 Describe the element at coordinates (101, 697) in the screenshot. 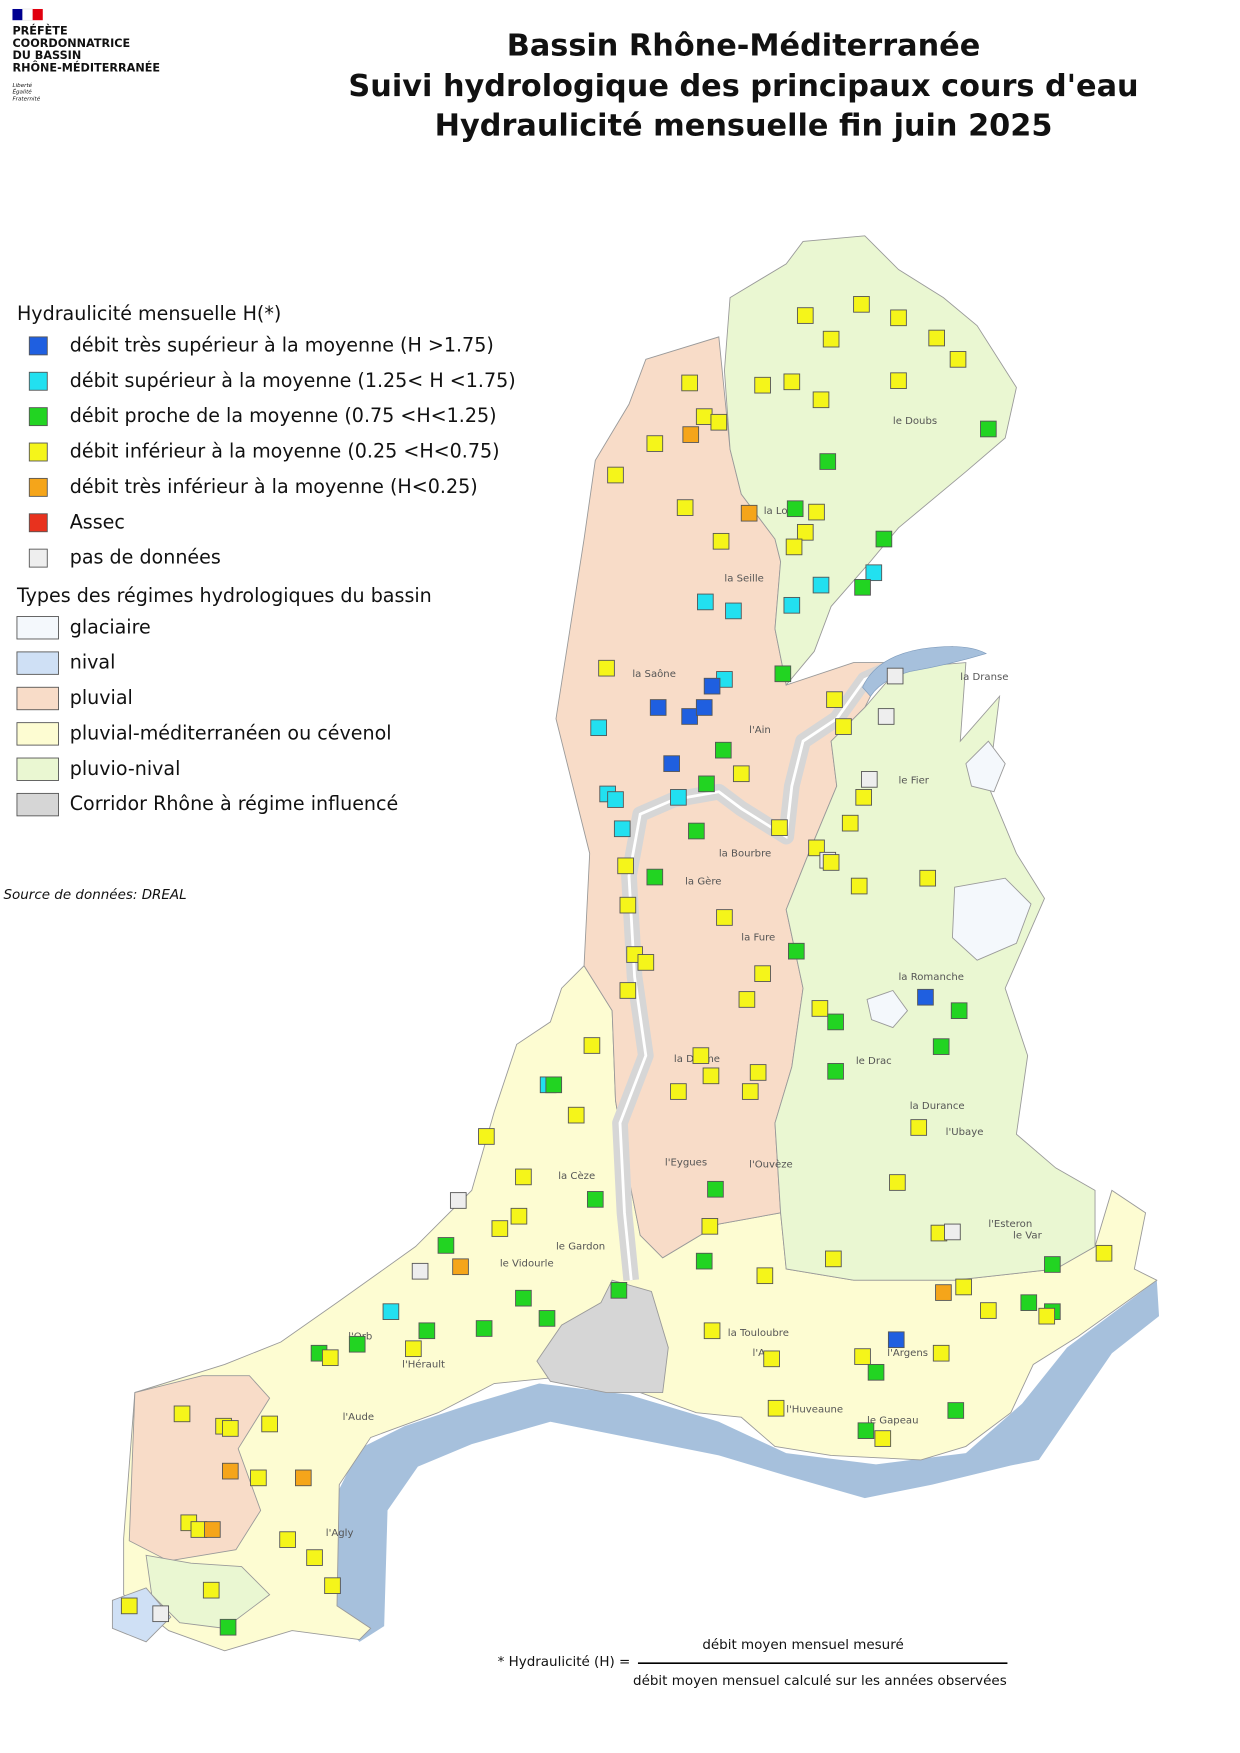

I see `regime-label: pluvial` at that location.